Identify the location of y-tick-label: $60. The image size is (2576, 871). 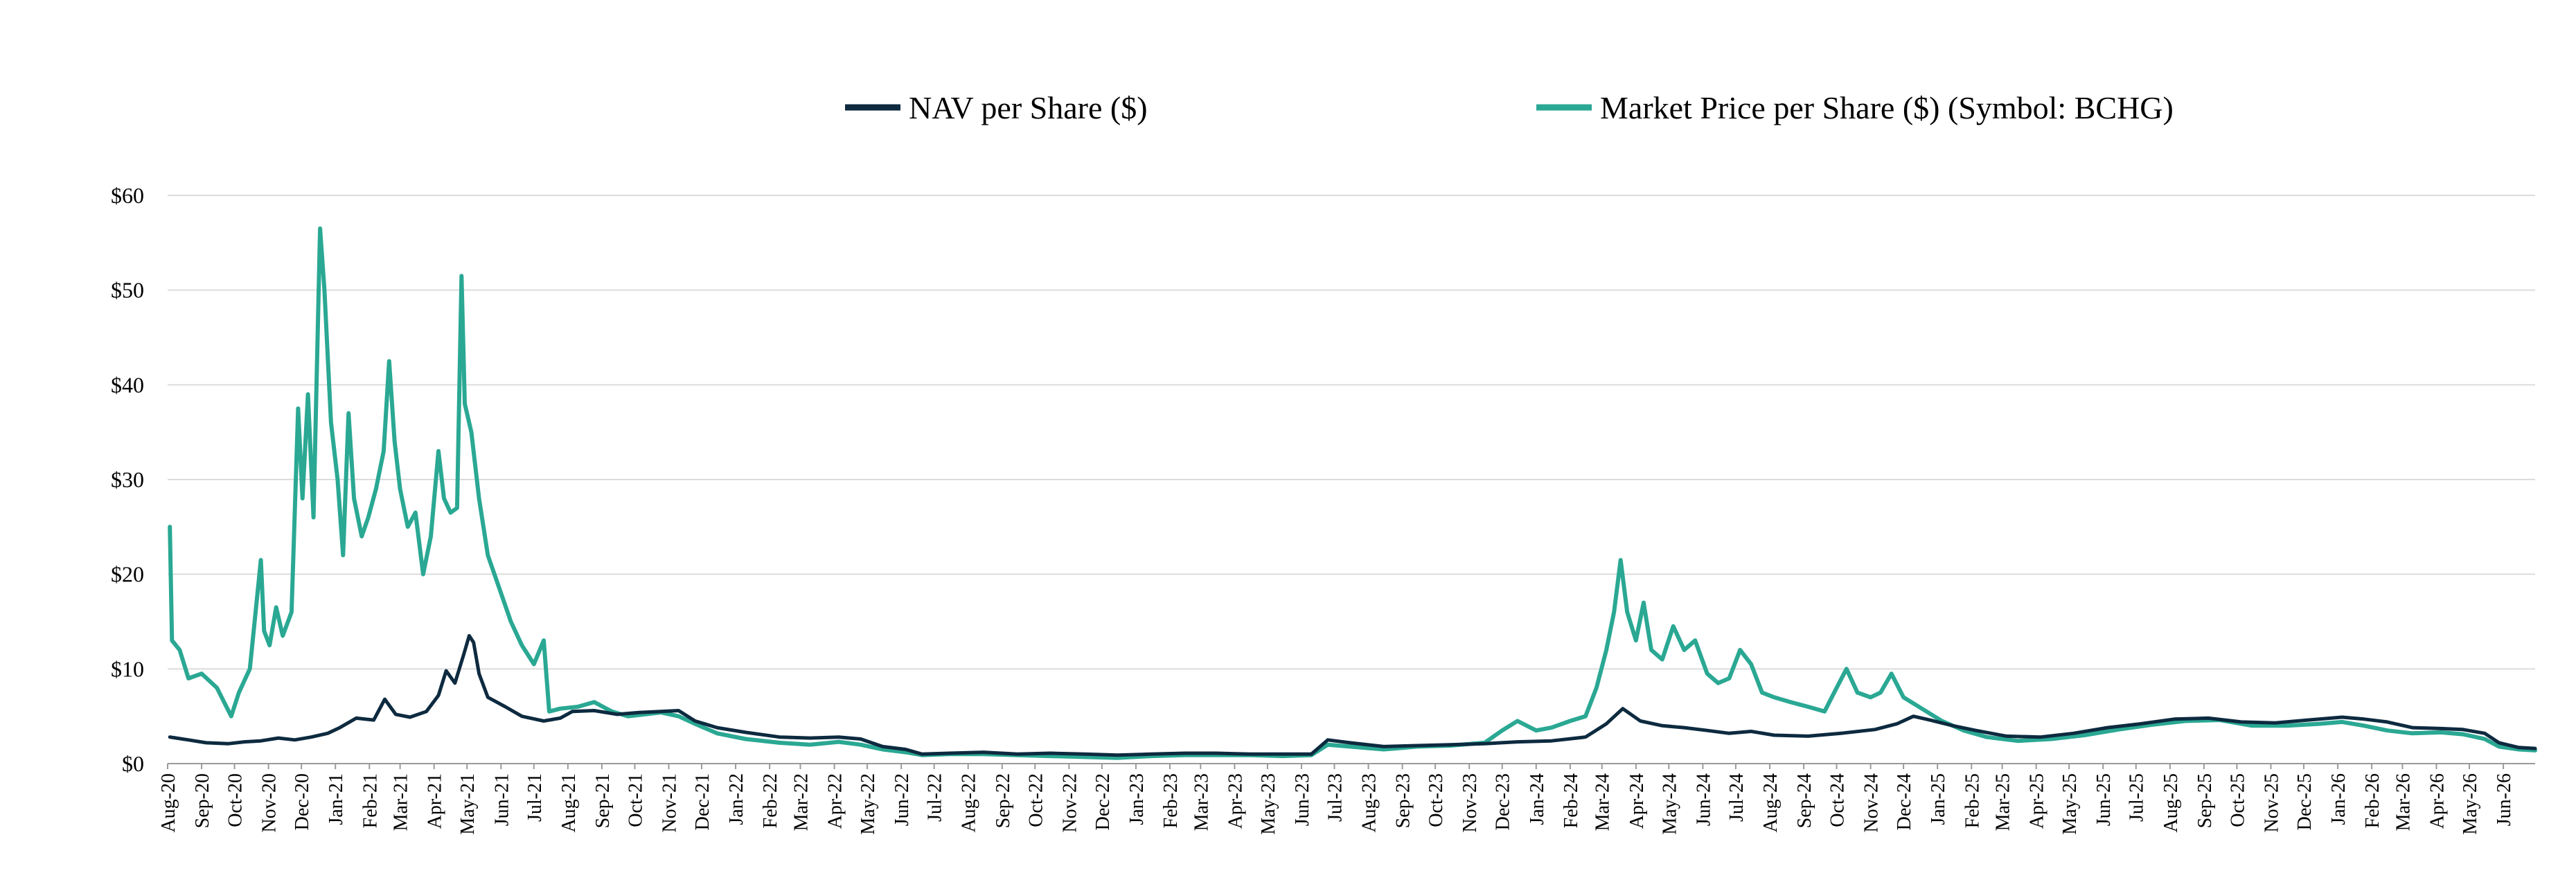
(127, 195).